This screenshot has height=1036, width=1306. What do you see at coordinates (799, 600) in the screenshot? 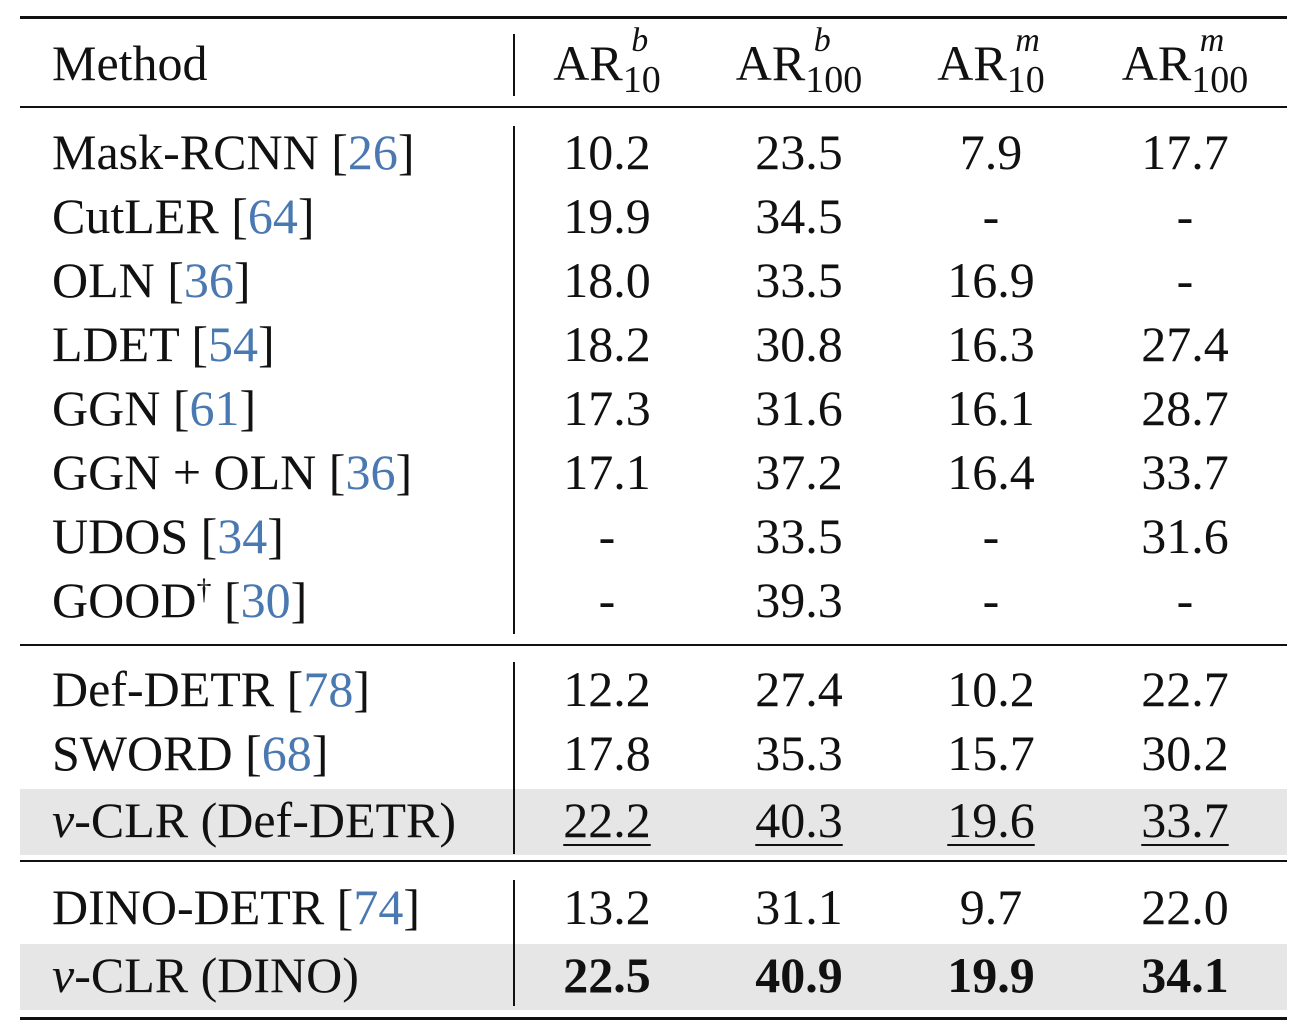
I see `value-cell: 39.3` at bounding box center [799, 600].